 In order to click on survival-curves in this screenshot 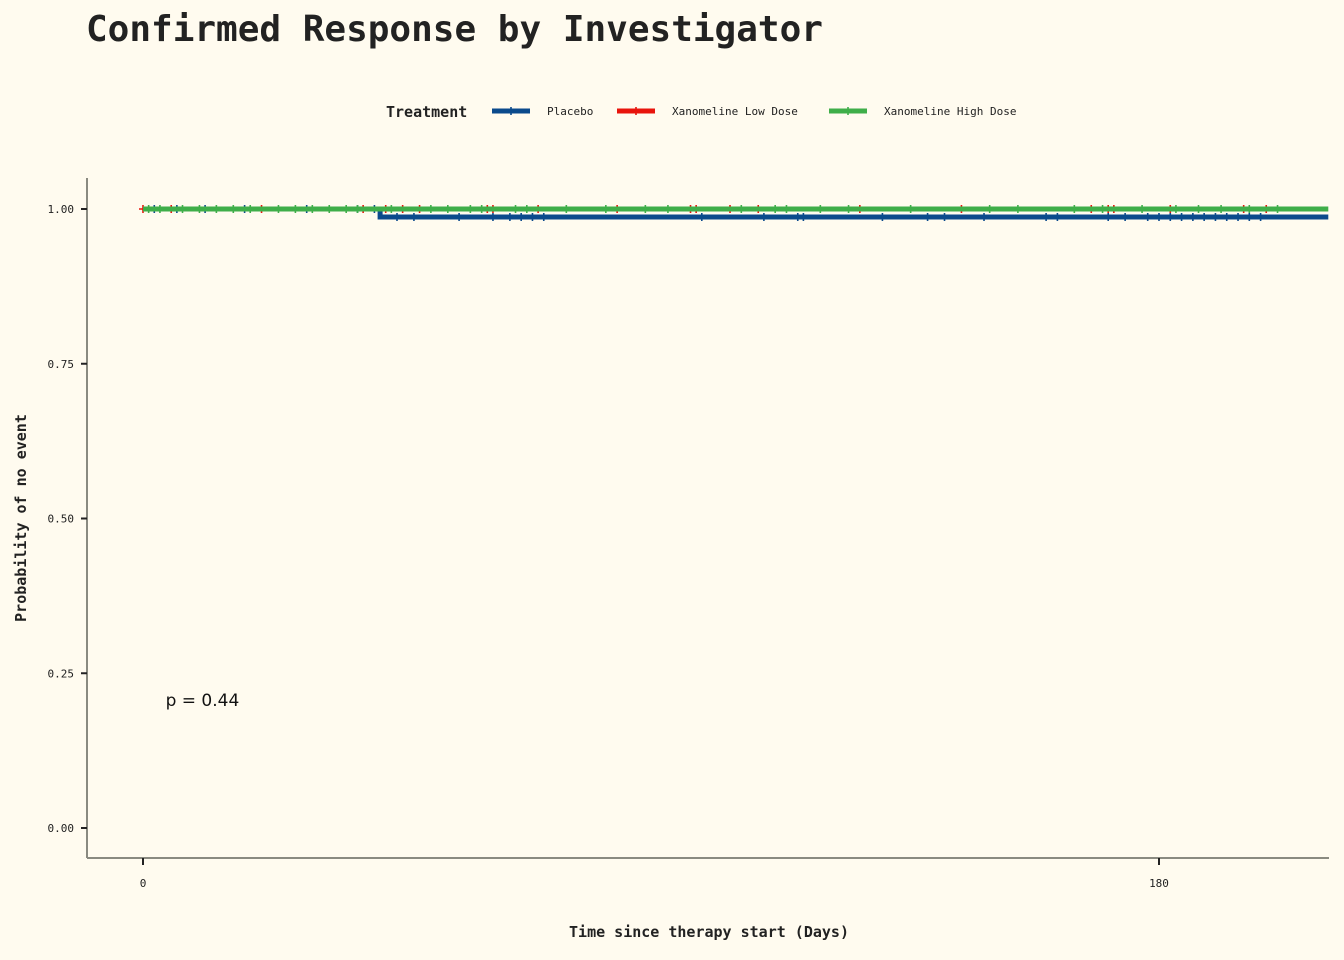, I will do `click(734, 213)`.